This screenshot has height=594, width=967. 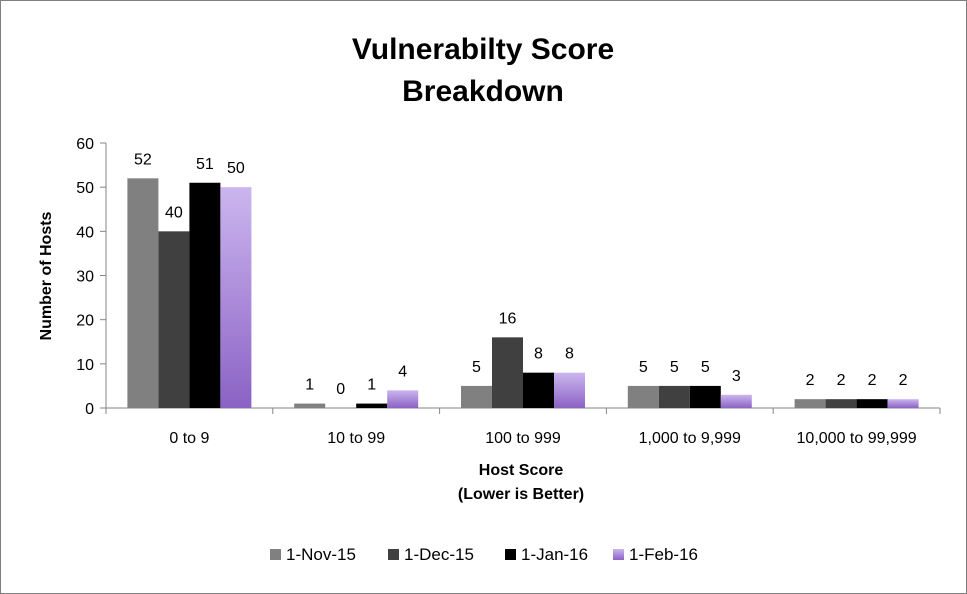 What do you see at coordinates (321, 554) in the screenshot?
I see `legend-label: 1-Nov-15` at bounding box center [321, 554].